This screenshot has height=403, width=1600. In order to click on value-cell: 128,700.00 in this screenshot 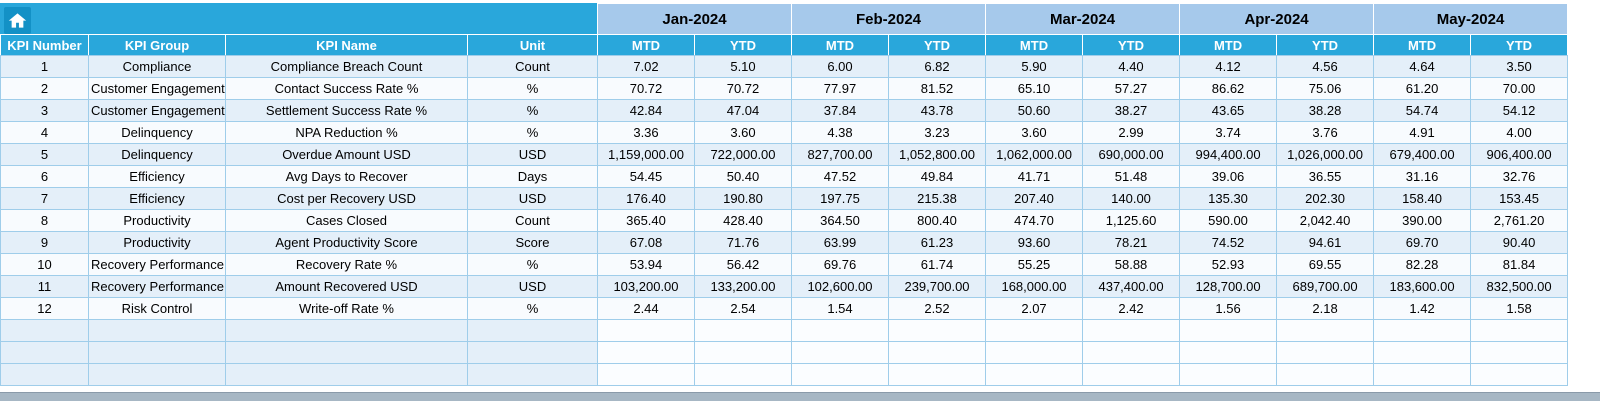, I will do `click(1228, 286)`.